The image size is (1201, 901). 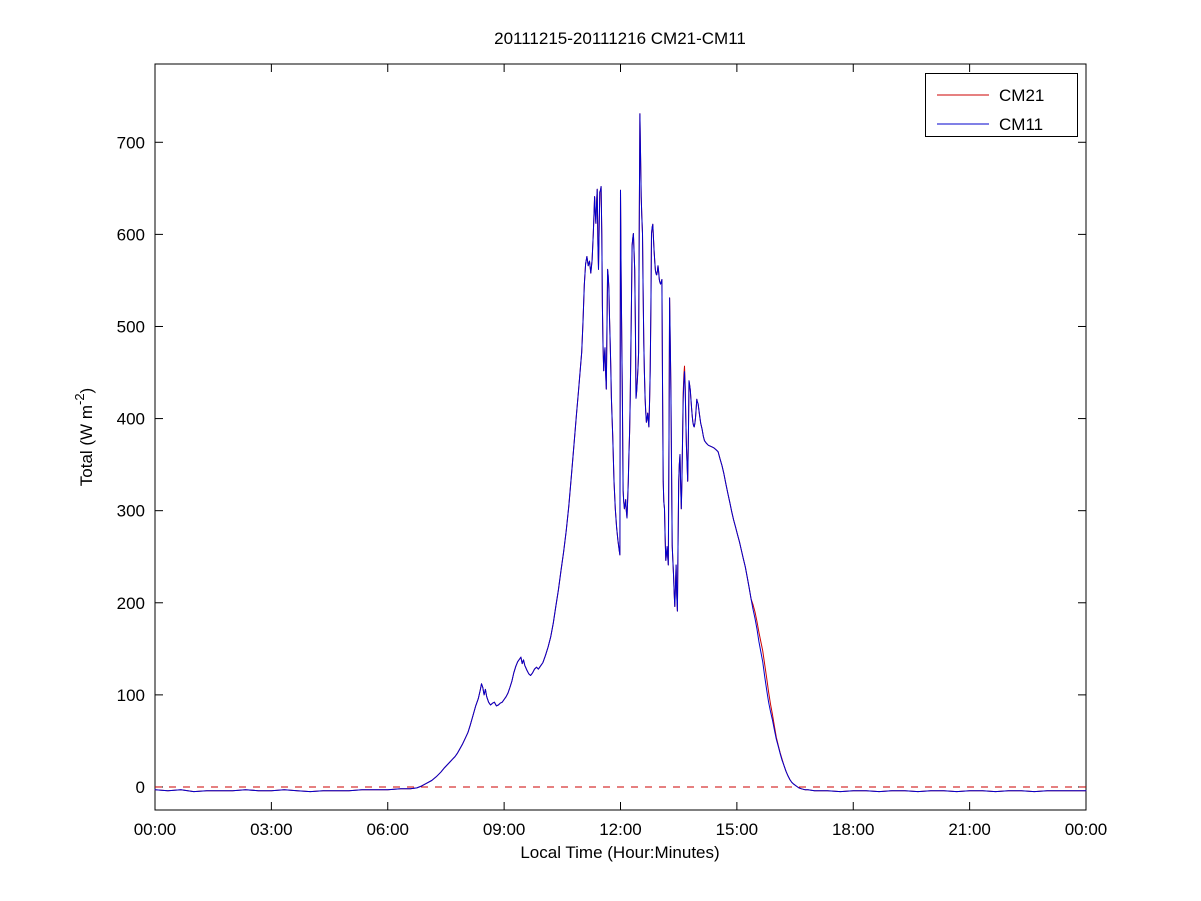 What do you see at coordinates (131, 511) in the screenshot?
I see `y-tick-label: 300` at bounding box center [131, 511].